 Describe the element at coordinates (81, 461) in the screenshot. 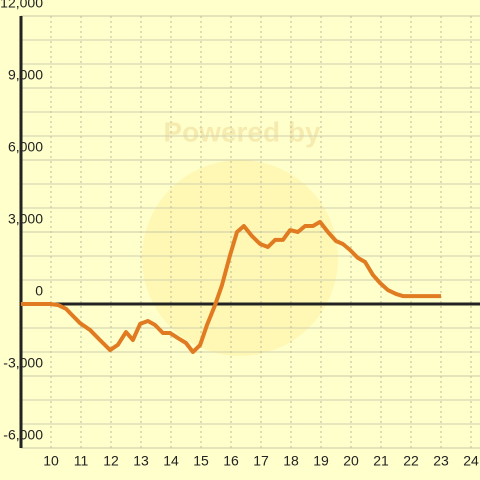

I see `x-tick-label: 11` at that location.